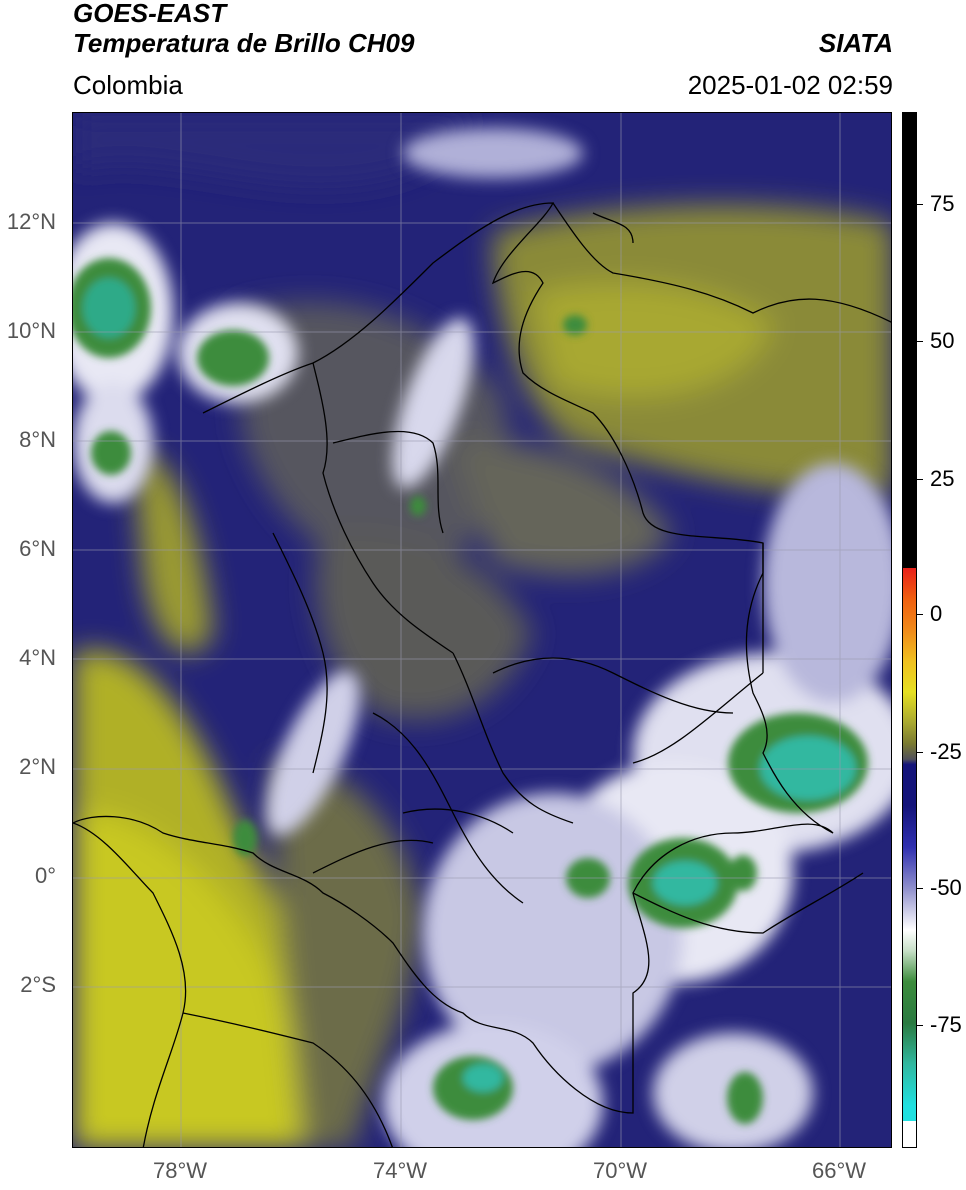 The width and height of the screenshot is (966, 1190). What do you see at coordinates (38, 984) in the screenshot?
I see `lat-label-2s: 2°S` at bounding box center [38, 984].